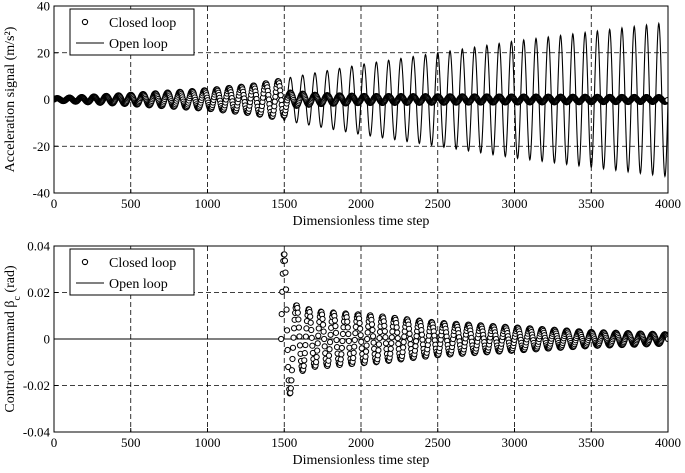 The width and height of the screenshot is (685, 473). I want to click on x-tick-label-6: 3000, so click(515, 442).